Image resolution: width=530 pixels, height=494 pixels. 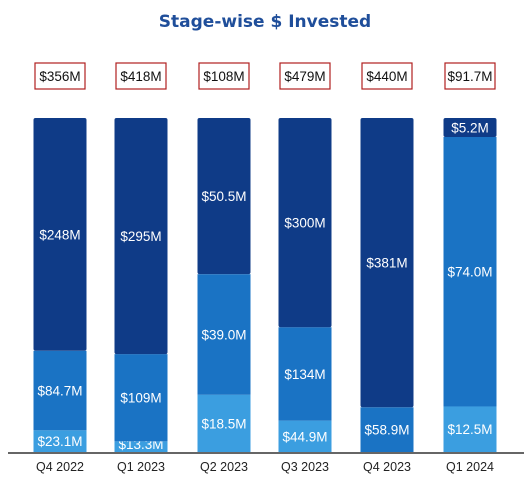 I want to click on data-label: $300M, so click(x=304, y=223).